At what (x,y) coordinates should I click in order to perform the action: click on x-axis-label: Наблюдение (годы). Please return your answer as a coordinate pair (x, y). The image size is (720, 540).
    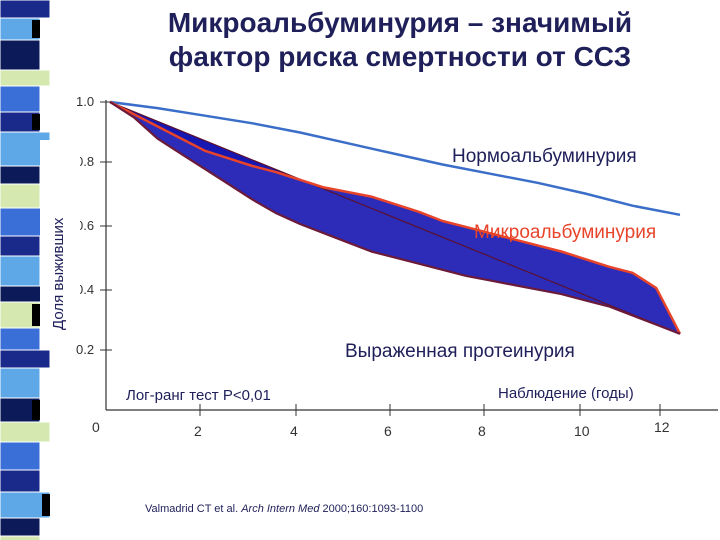
    Looking at the image, I should click on (566, 393).